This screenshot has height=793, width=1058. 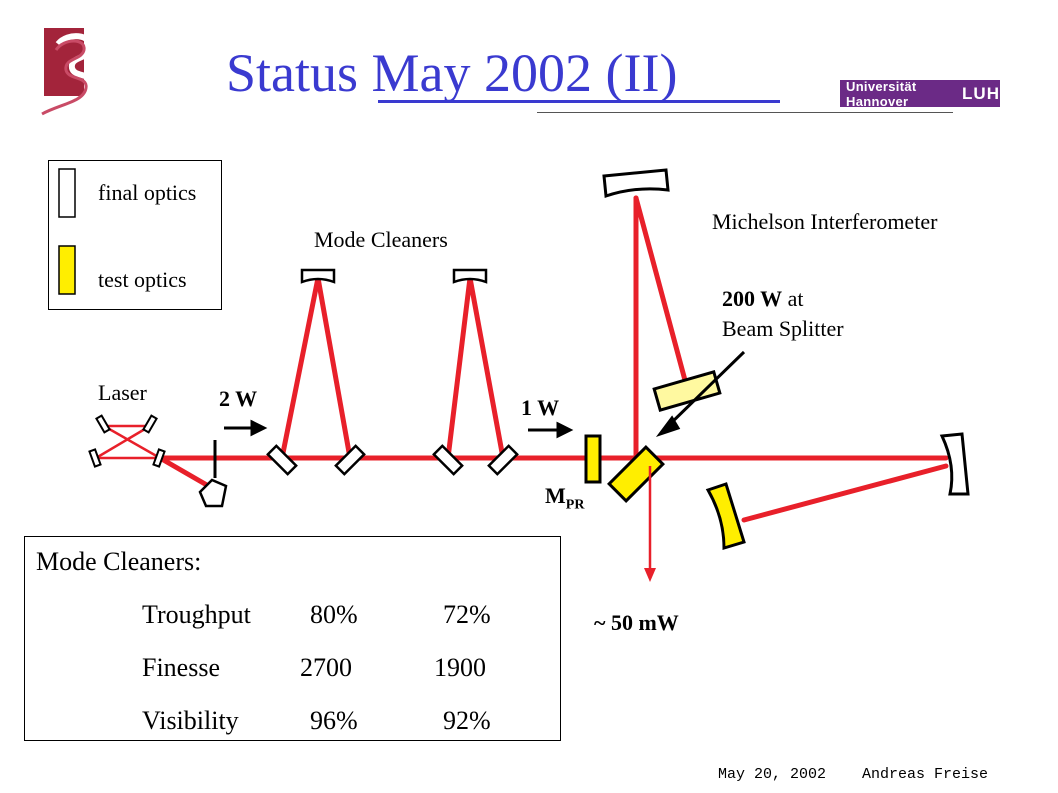 I want to click on mc2-output-mirror, so click(x=503, y=460).